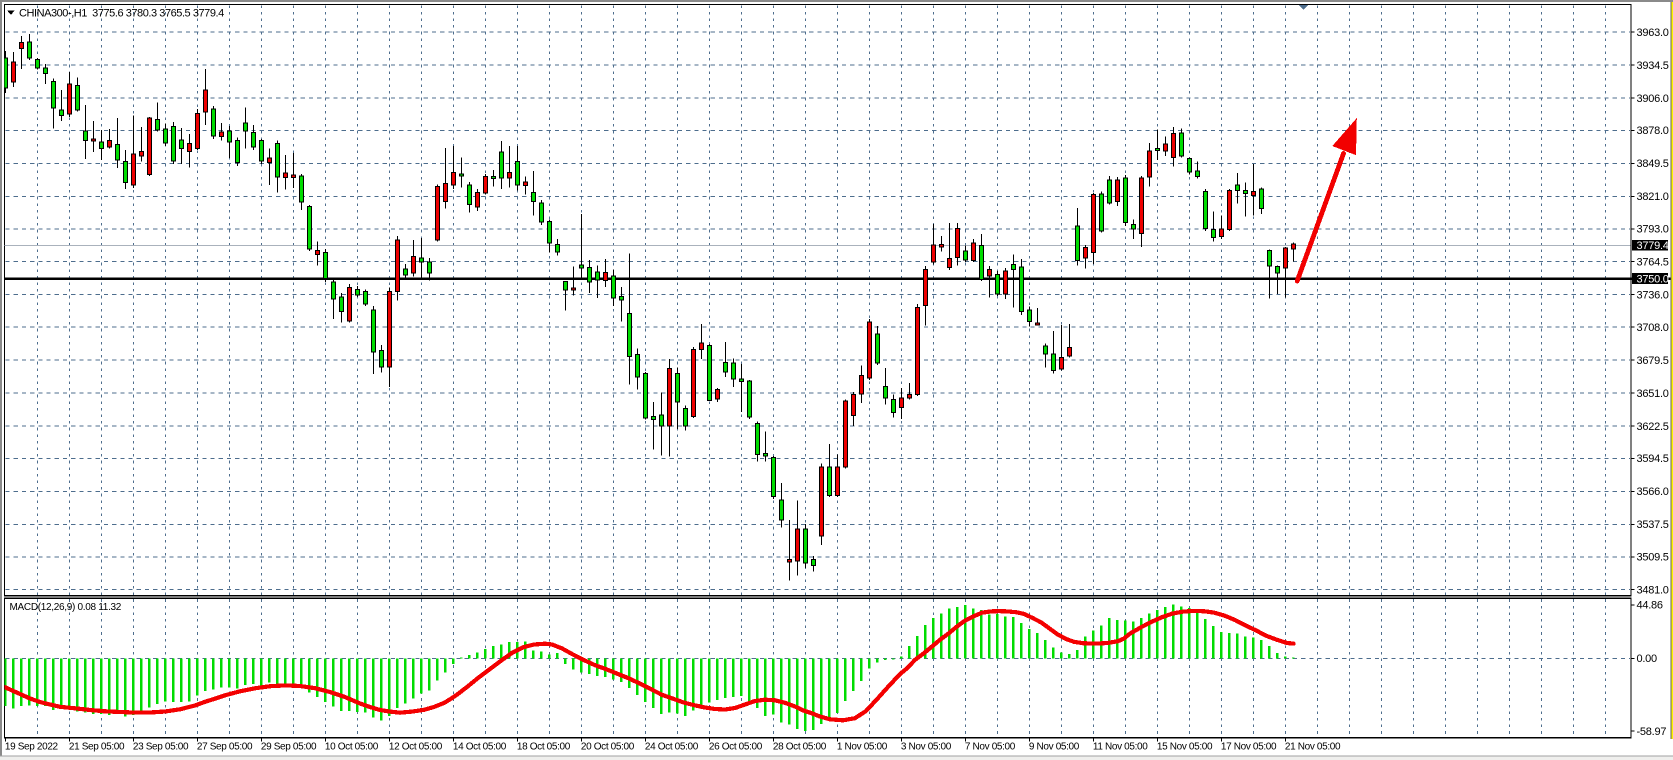 This screenshot has height=760, width=1673. Describe the element at coordinates (1653, 459) in the screenshot. I see `svg-text: 3594.5` at that location.